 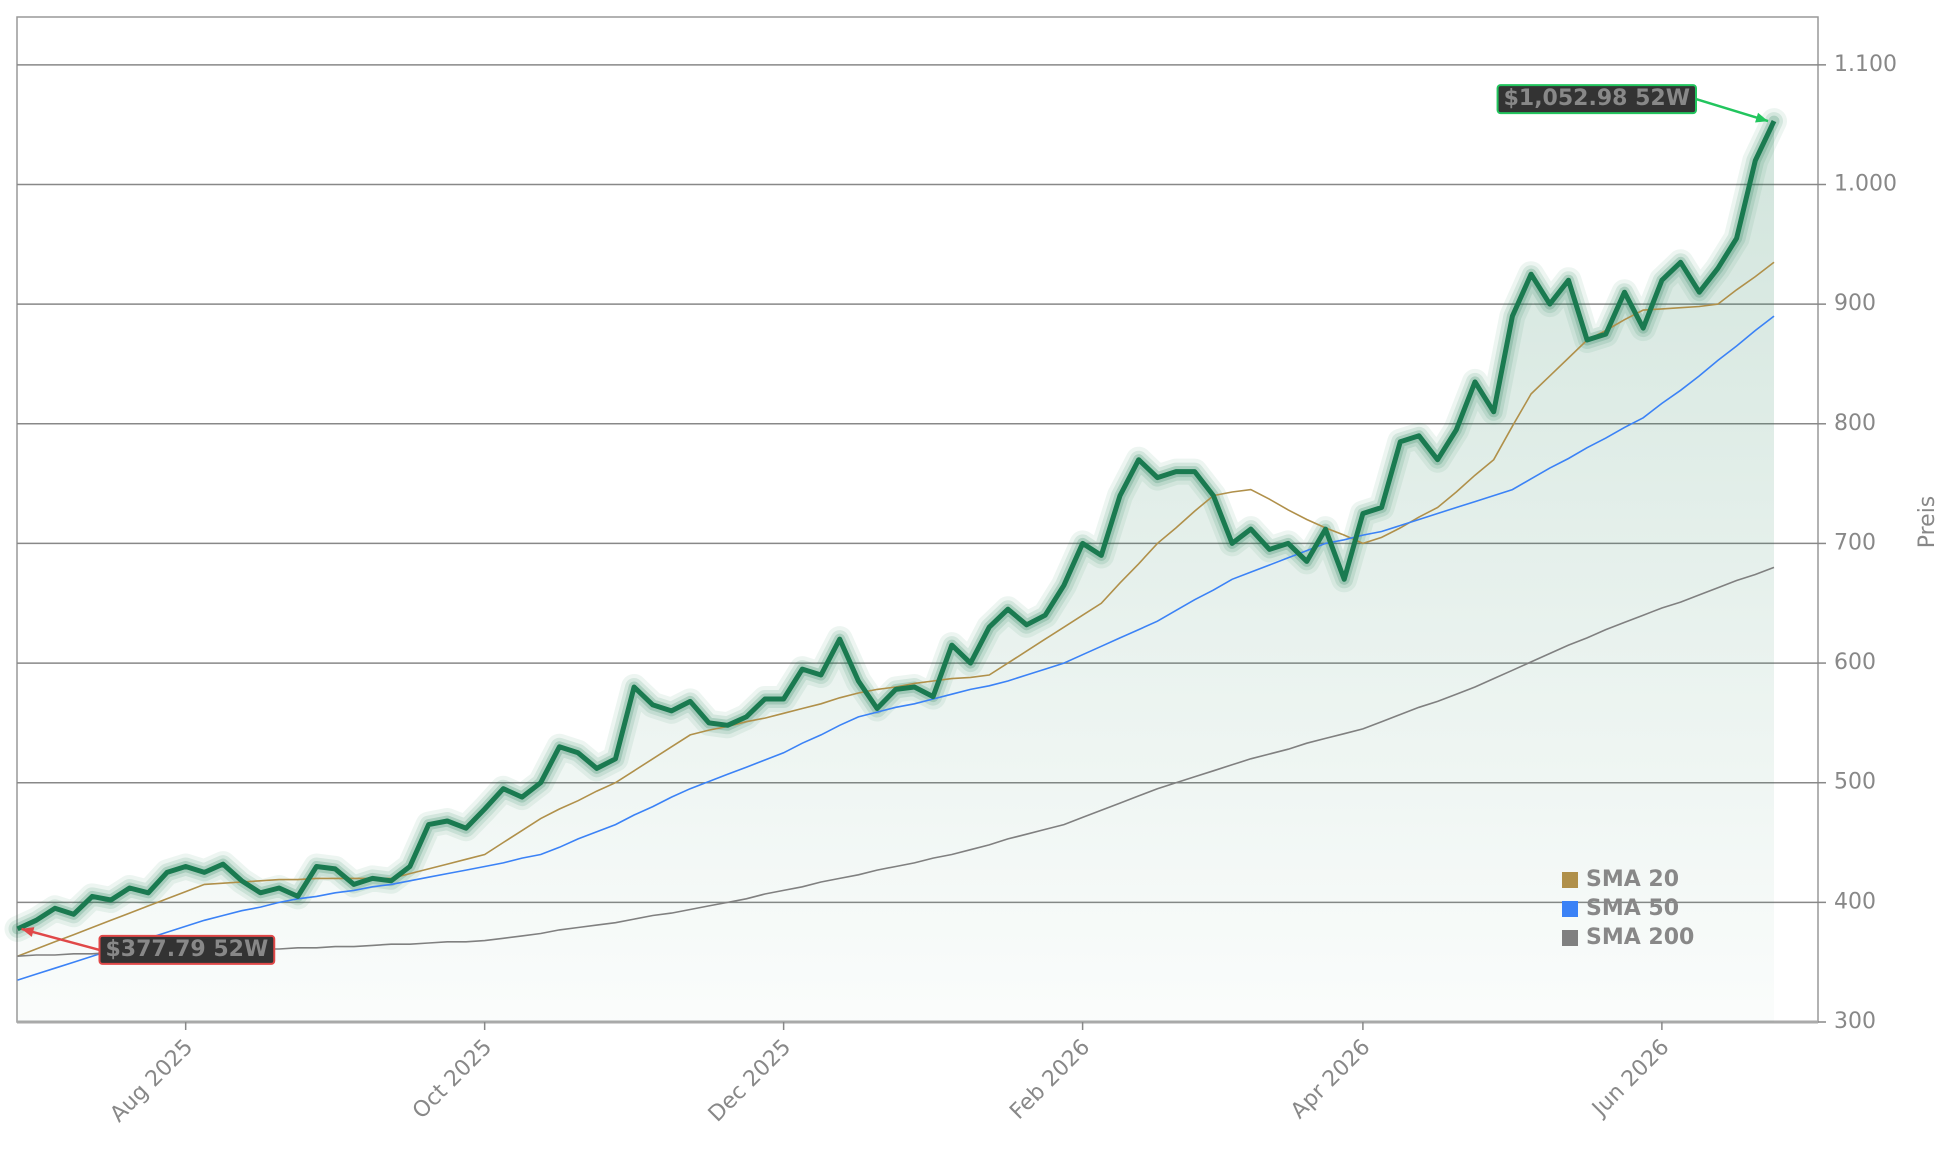 What do you see at coordinates (1855, 901) in the screenshot?
I see `y-tick-label: 400` at bounding box center [1855, 901].